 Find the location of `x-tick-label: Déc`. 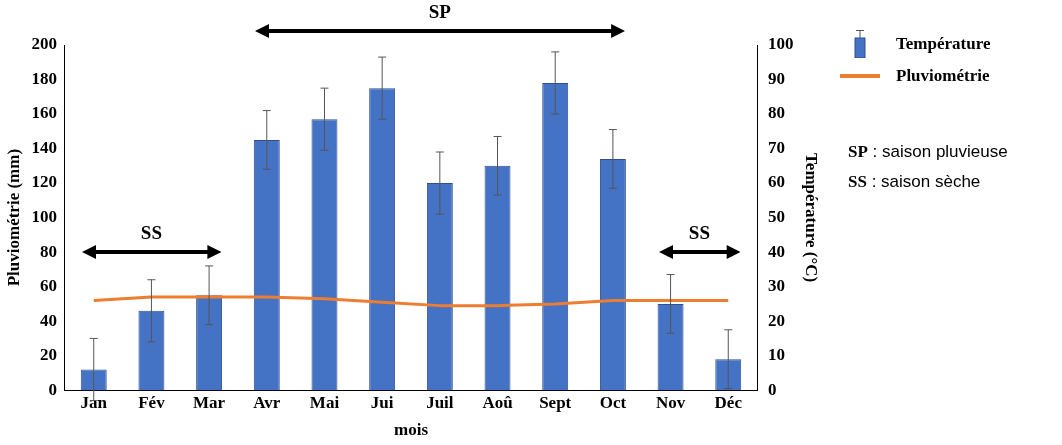

x-tick-label: Déc is located at coordinates (728, 402).